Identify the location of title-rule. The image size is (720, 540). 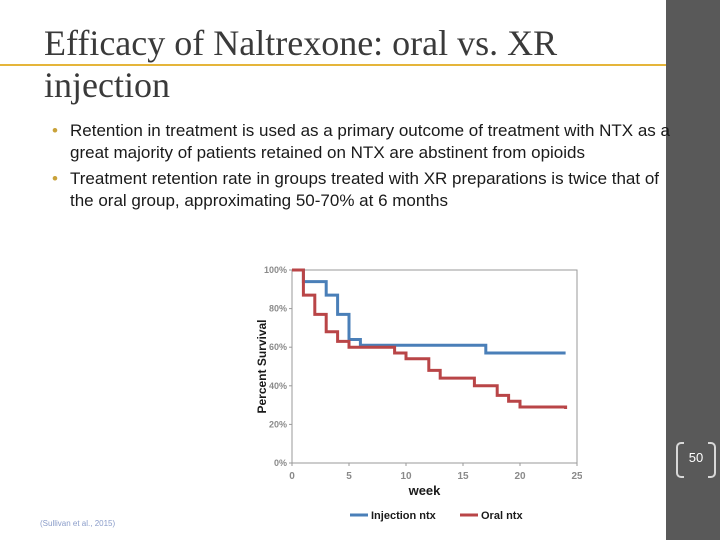
(333, 65).